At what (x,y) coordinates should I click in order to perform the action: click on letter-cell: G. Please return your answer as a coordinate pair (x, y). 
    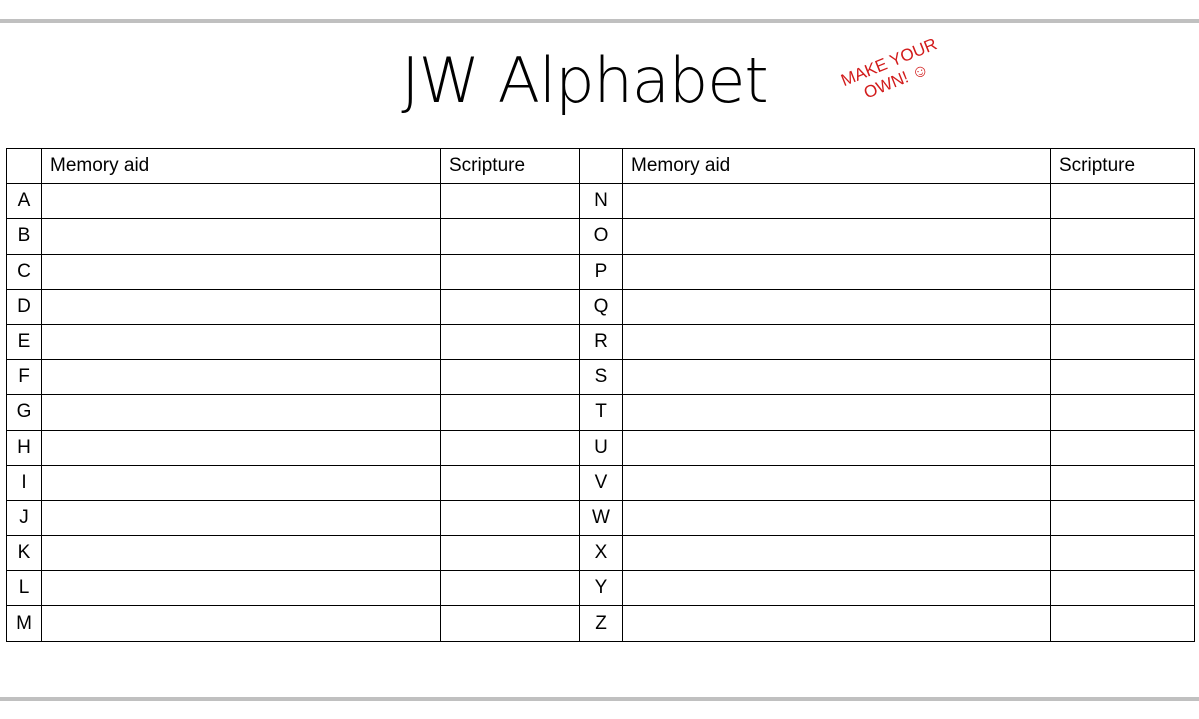
    Looking at the image, I should click on (24, 412).